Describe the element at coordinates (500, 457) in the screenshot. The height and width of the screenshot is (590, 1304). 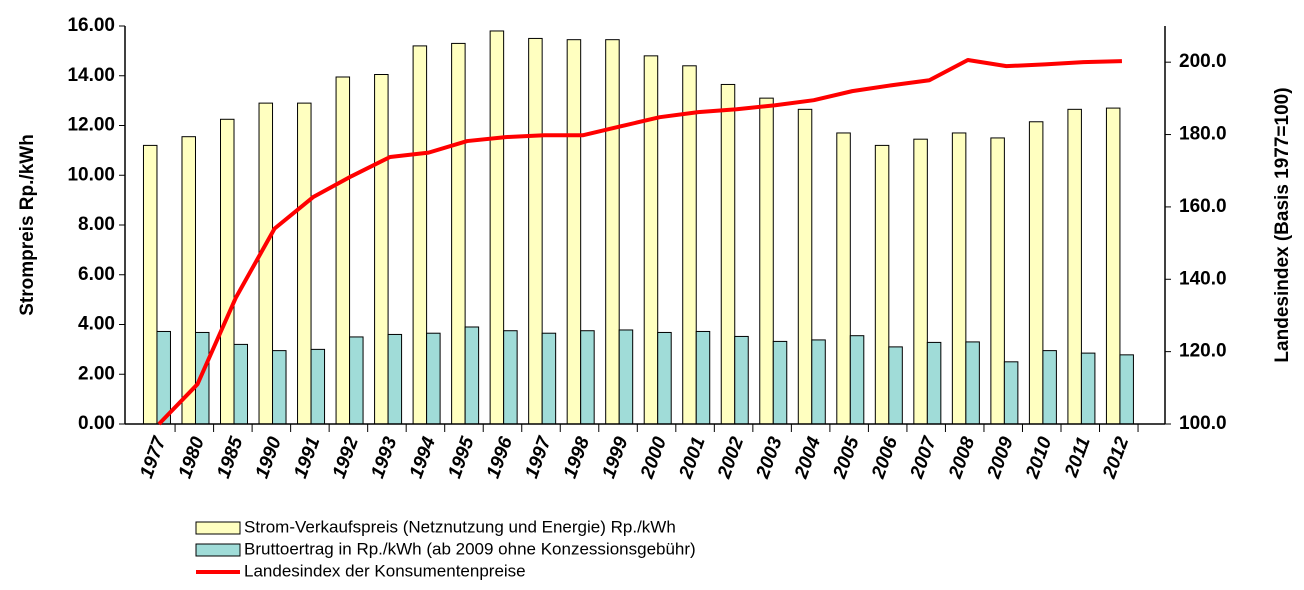
I see `x-tick-label: 1996` at that location.